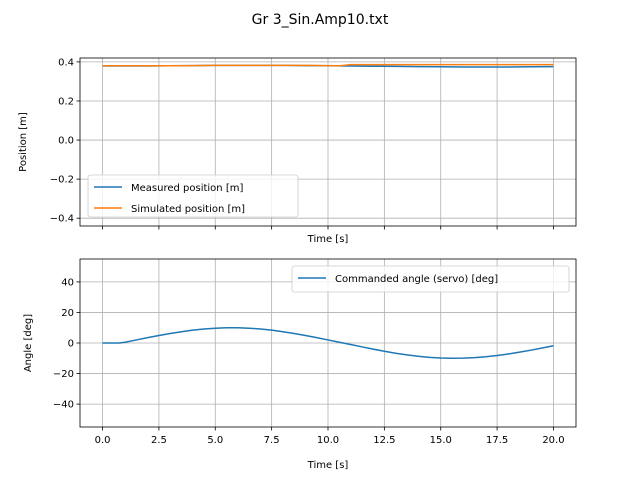  What do you see at coordinates (66, 62) in the screenshot?
I see `y-tick-label: 0.4` at bounding box center [66, 62].